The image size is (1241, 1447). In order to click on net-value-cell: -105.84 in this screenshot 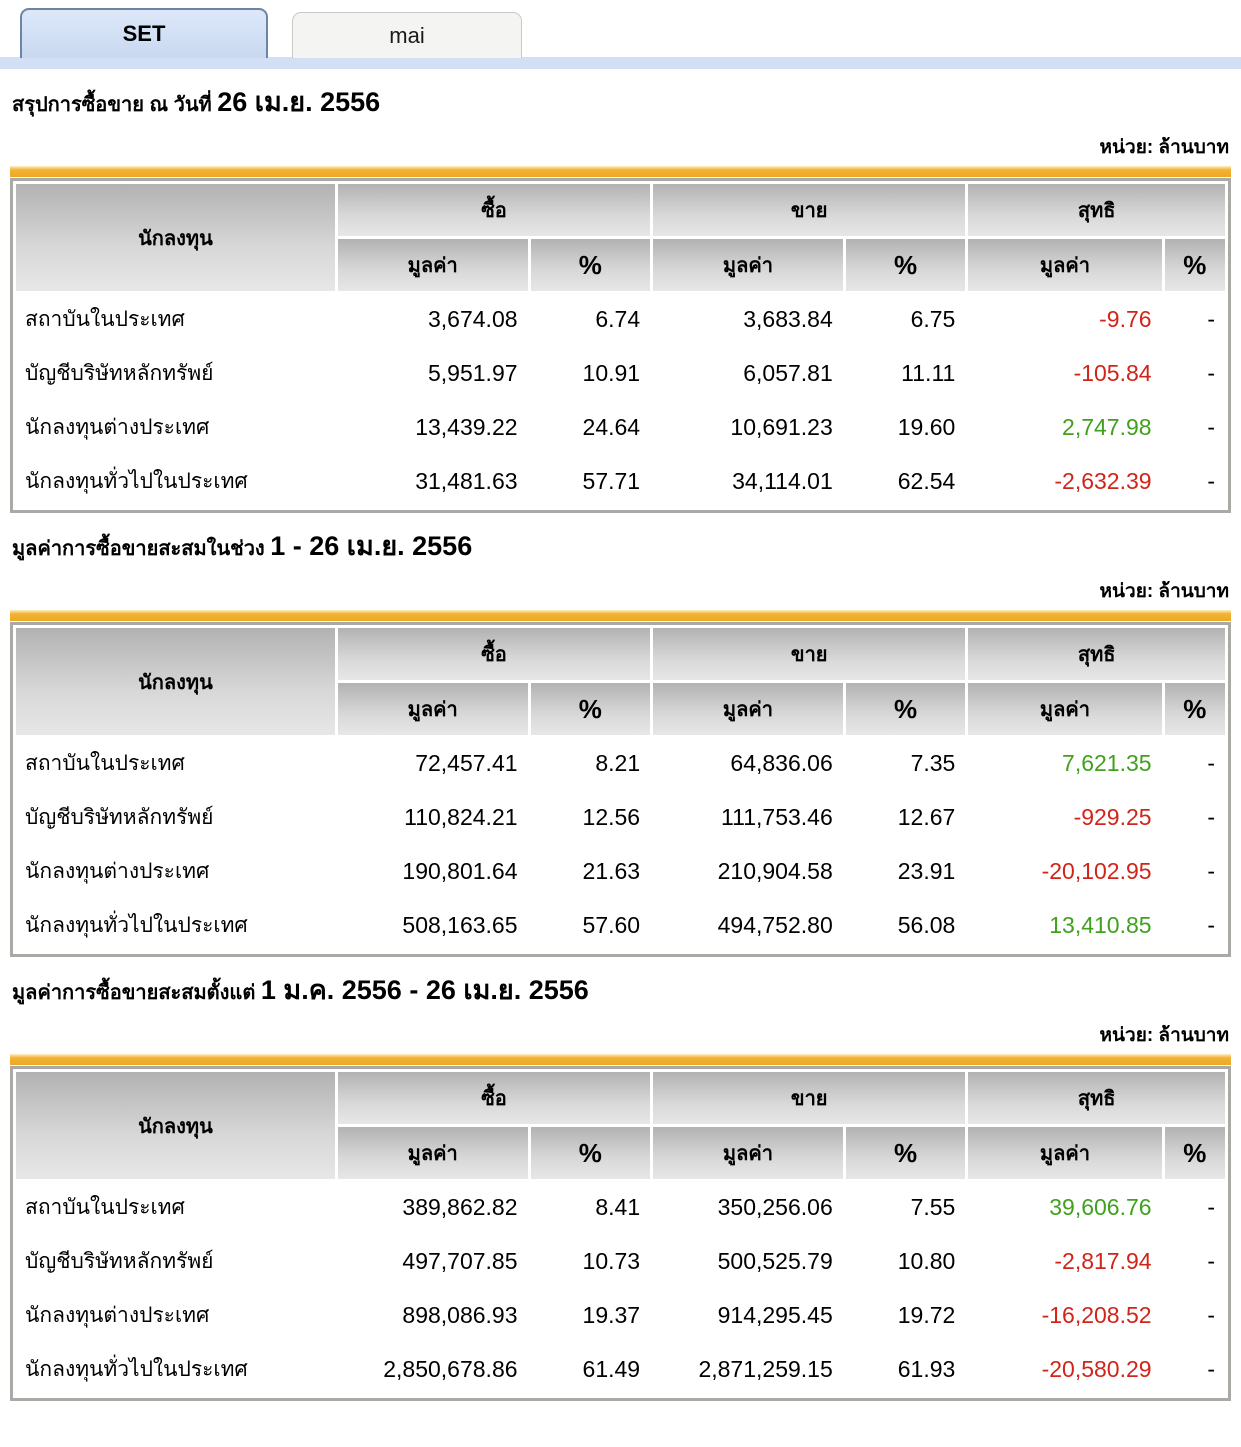, I will do `click(1065, 373)`.